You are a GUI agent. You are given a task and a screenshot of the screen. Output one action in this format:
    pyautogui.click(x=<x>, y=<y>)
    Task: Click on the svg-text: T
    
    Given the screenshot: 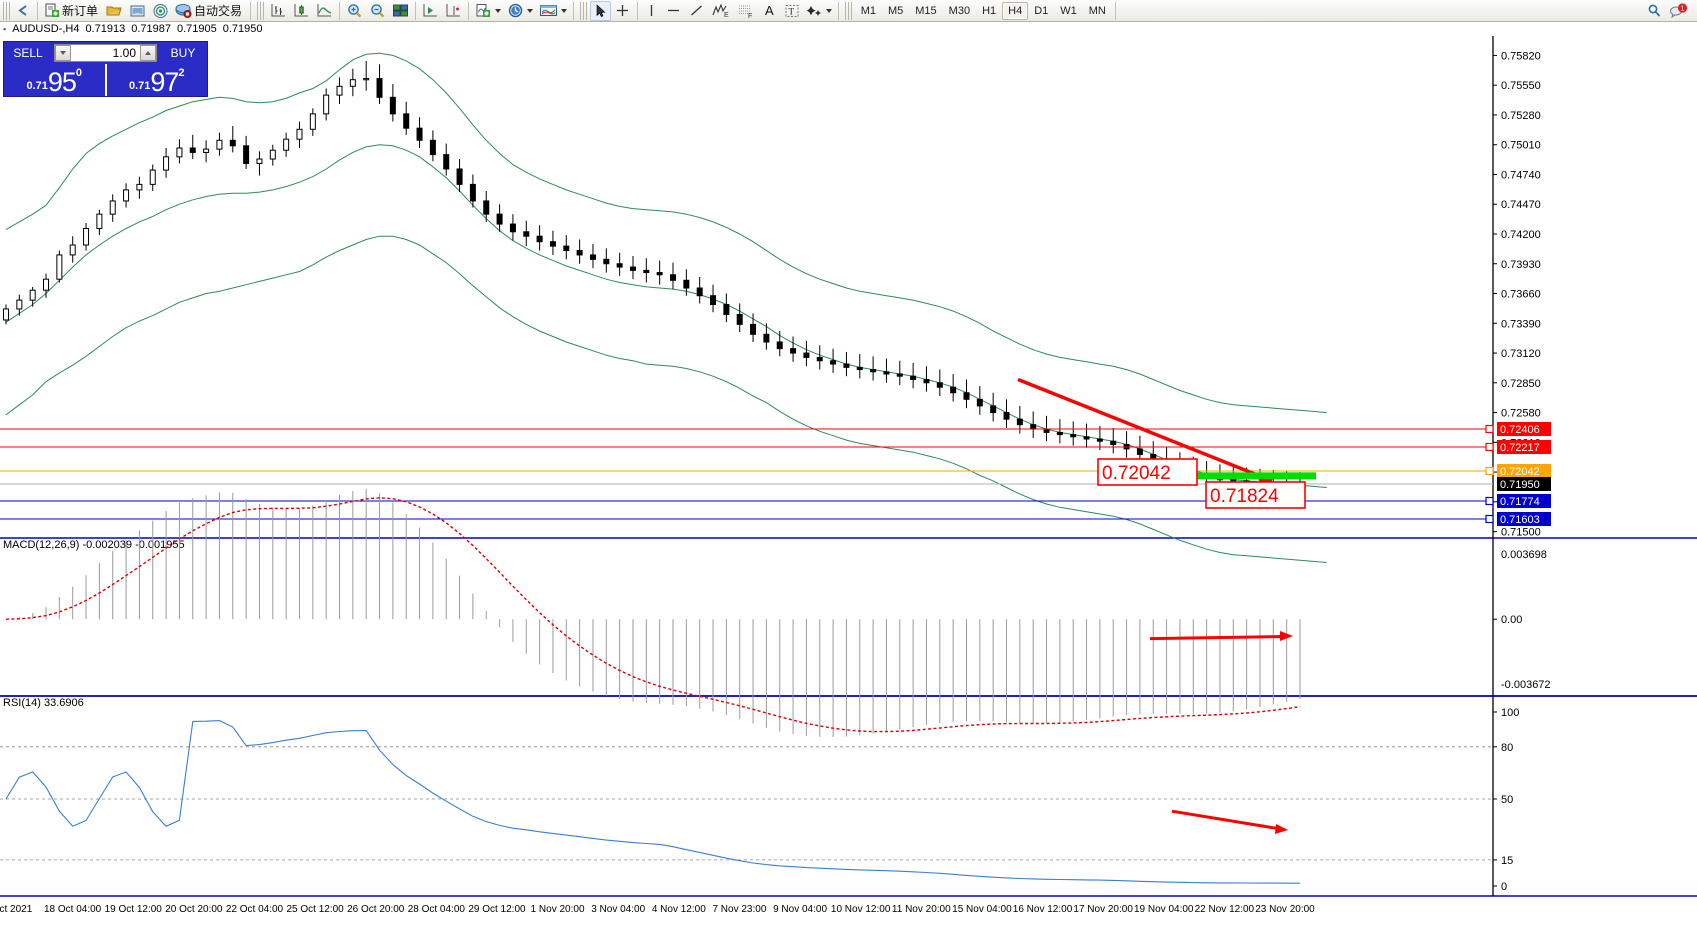 What is the action you would take?
    pyautogui.click(x=791, y=11)
    